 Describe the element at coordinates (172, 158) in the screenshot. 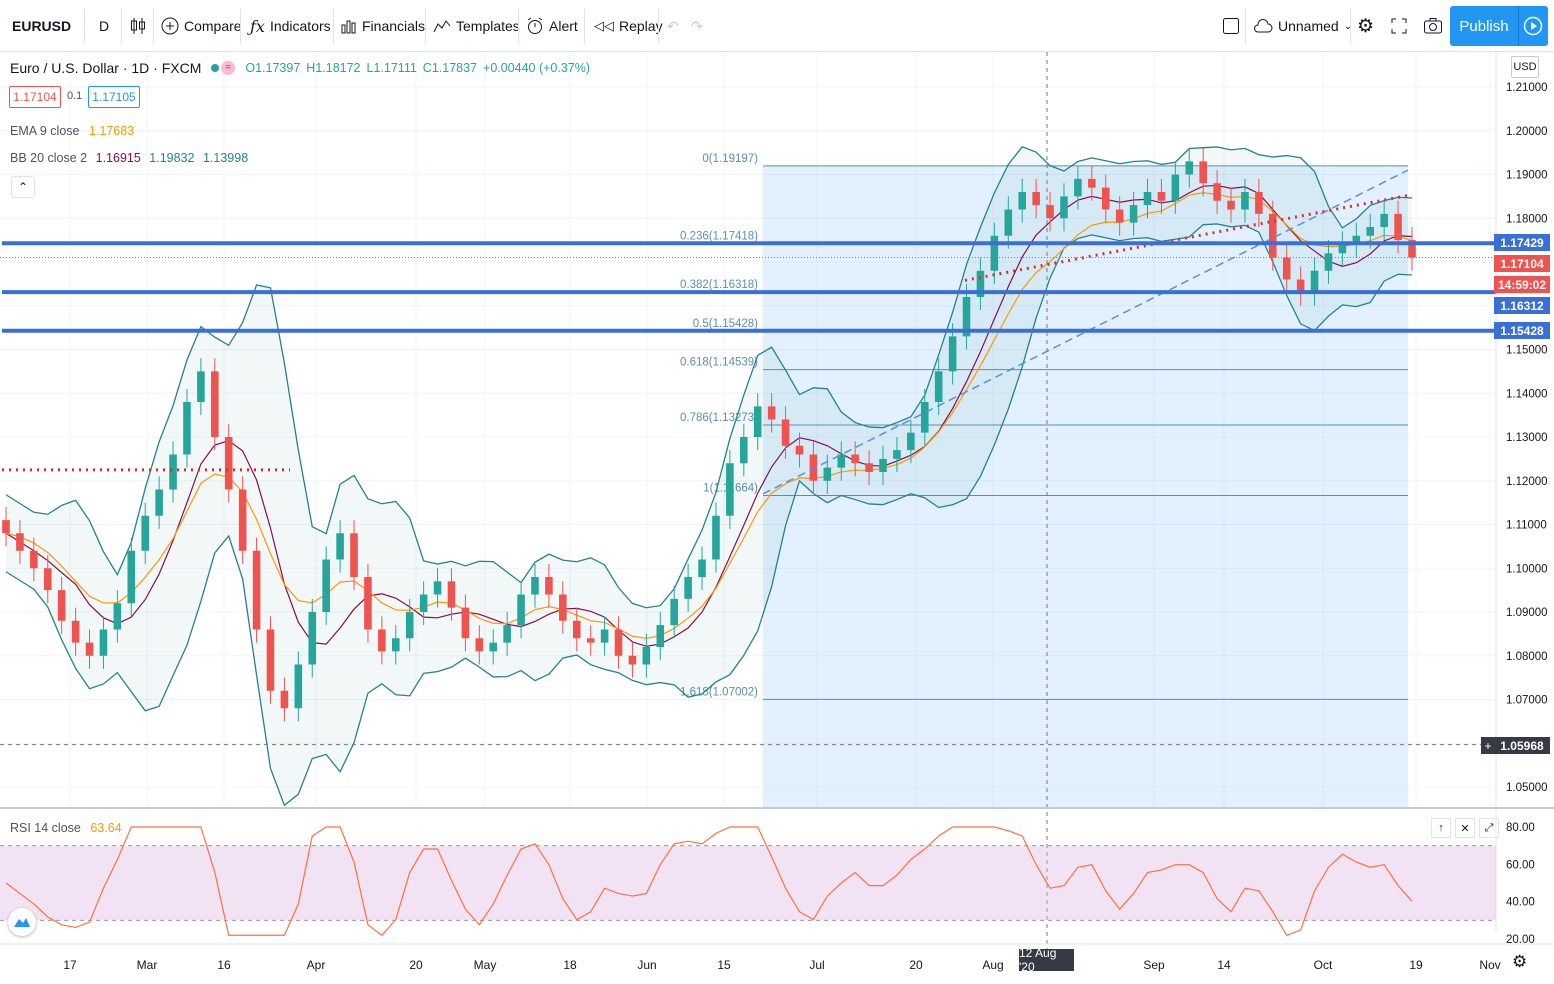

I see `bb-upper-value: 1.19832` at that location.